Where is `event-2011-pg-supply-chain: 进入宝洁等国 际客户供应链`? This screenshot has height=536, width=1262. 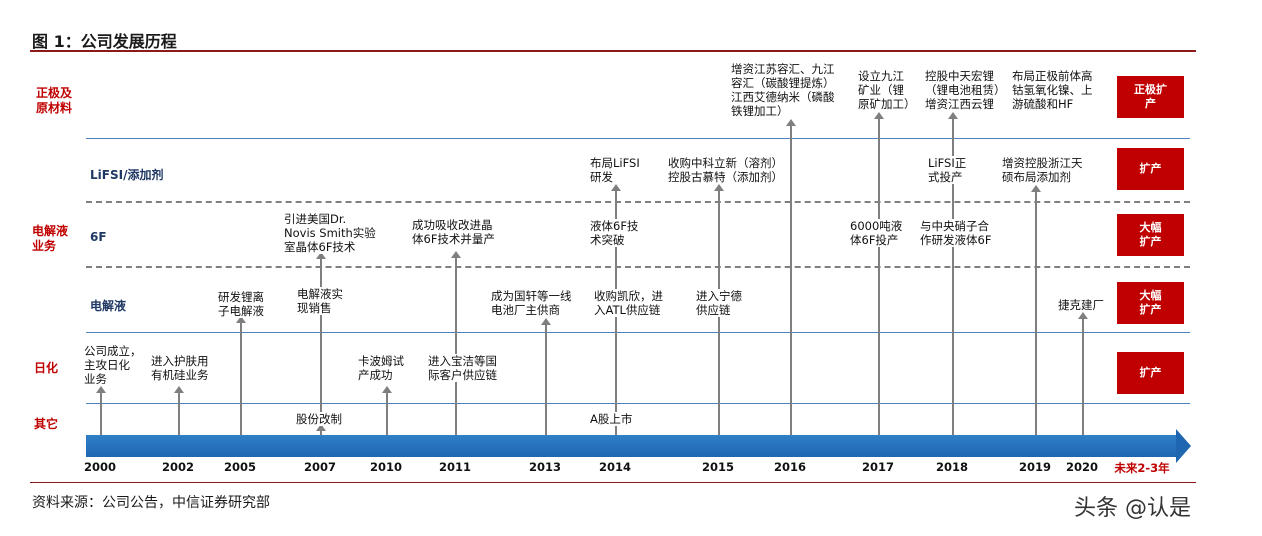 event-2011-pg-supply-chain: 进入宝洁等国 际客户供应链 is located at coordinates (462, 368).